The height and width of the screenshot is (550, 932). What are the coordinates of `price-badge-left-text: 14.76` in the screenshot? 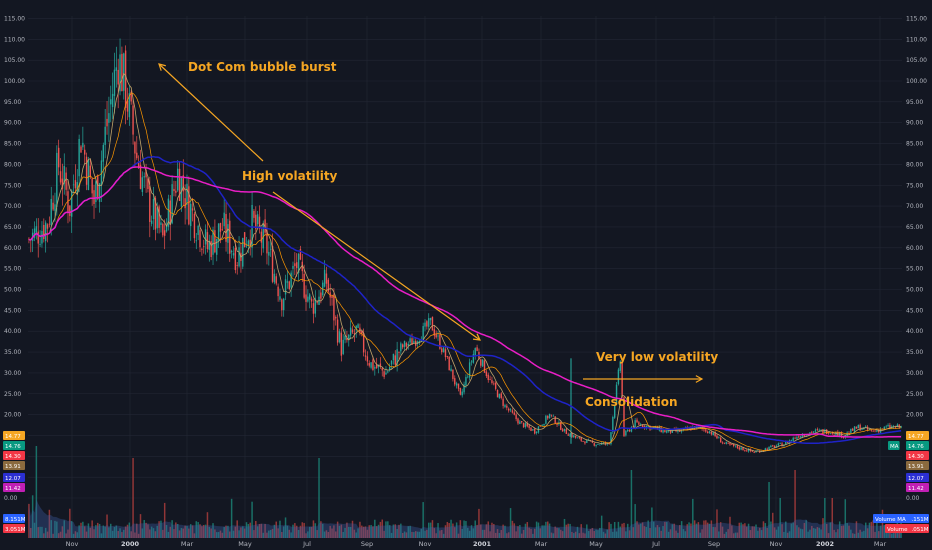 It's located at (13, 447).